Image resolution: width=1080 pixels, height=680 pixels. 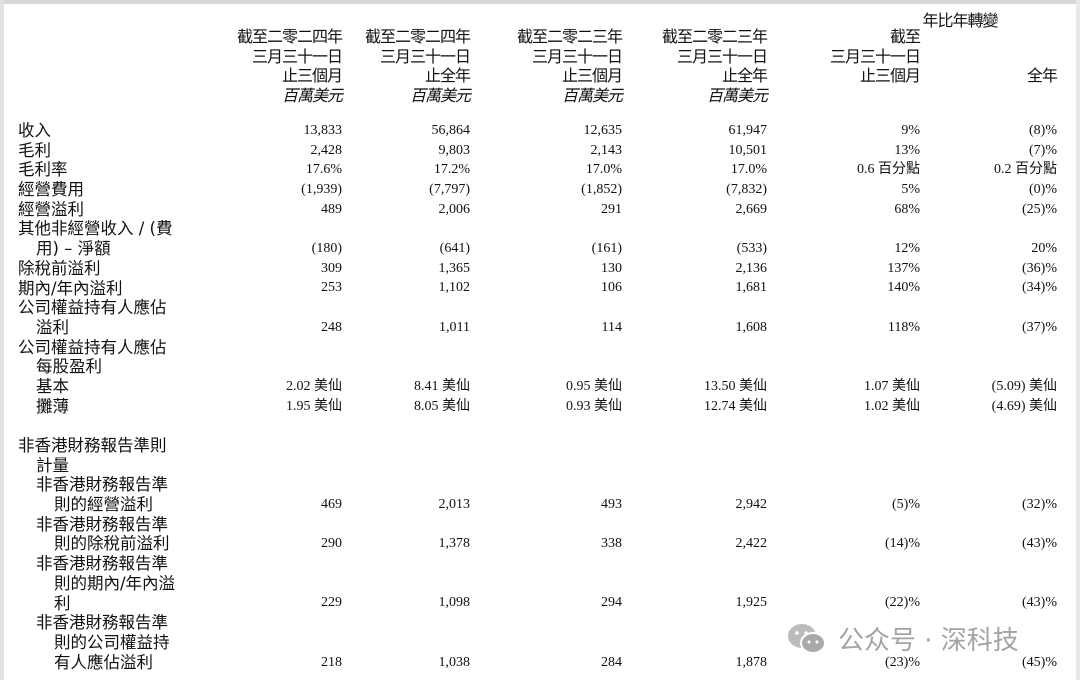 I want to click on row-label: 經營溢利, so click(x=540, y=210).